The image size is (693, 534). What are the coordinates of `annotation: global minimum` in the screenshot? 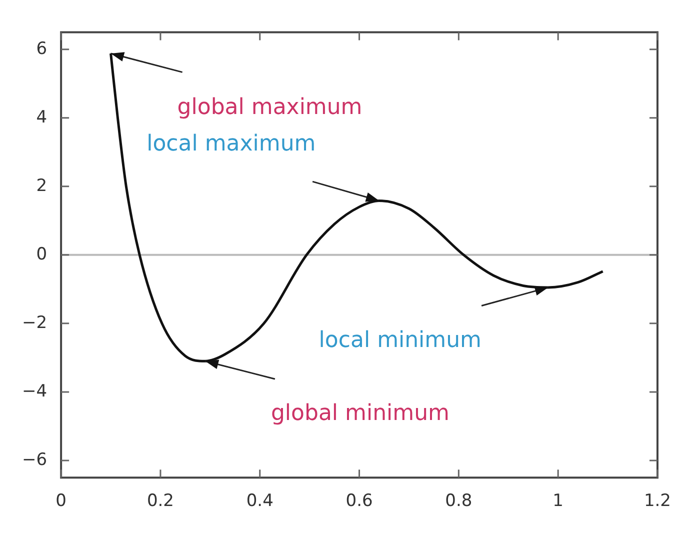 It's located at (360, 413).